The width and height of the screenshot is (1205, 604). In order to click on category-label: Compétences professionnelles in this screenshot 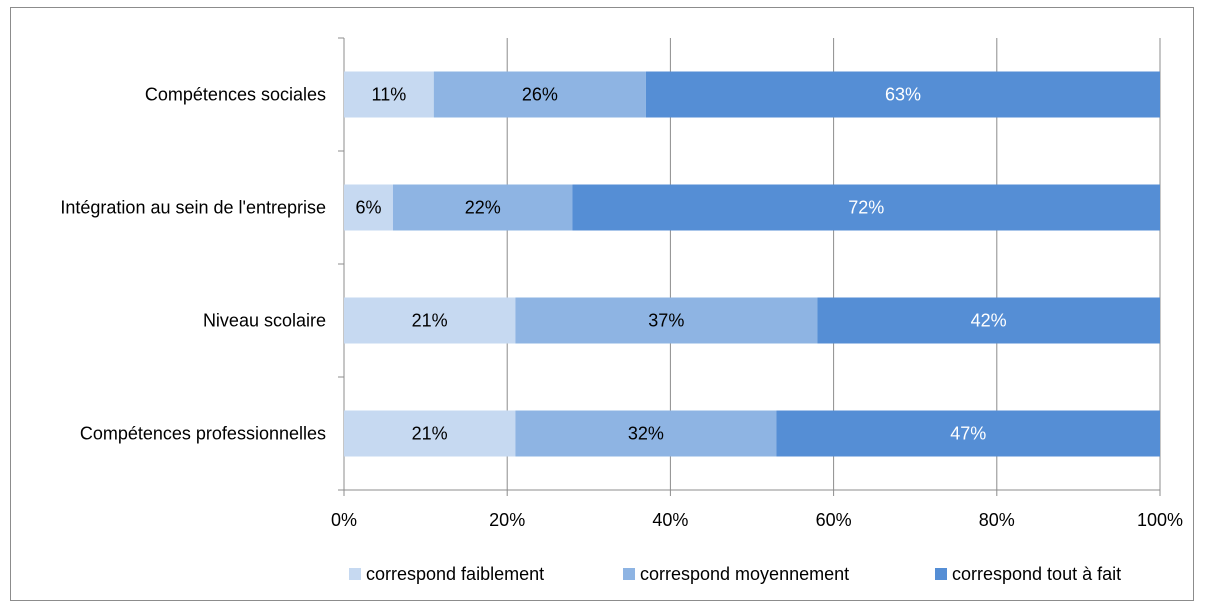, I will do `click(203, 434)`.